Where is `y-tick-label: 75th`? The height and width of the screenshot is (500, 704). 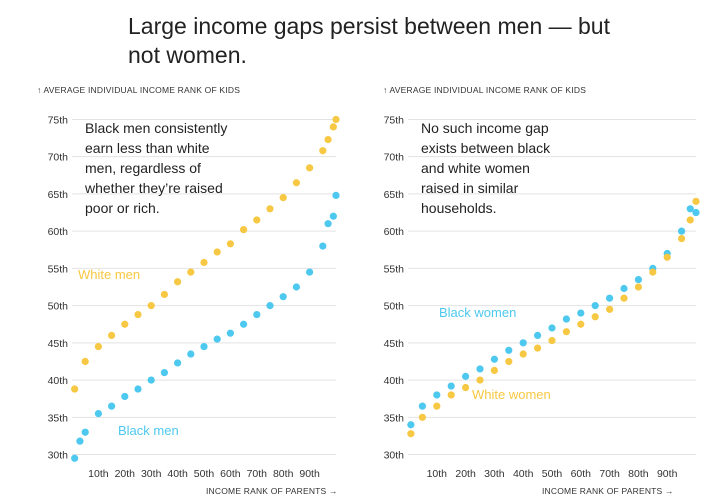
y-tick-label: 75th is located at coordinates (394, 120).